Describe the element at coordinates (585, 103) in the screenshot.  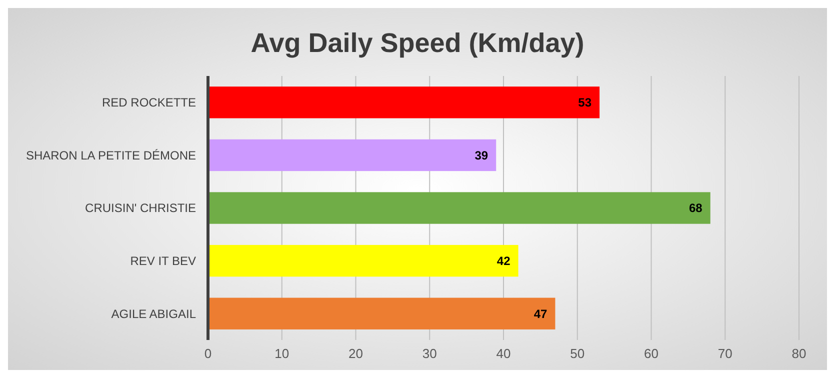
I see `data-label: 53` at that location.